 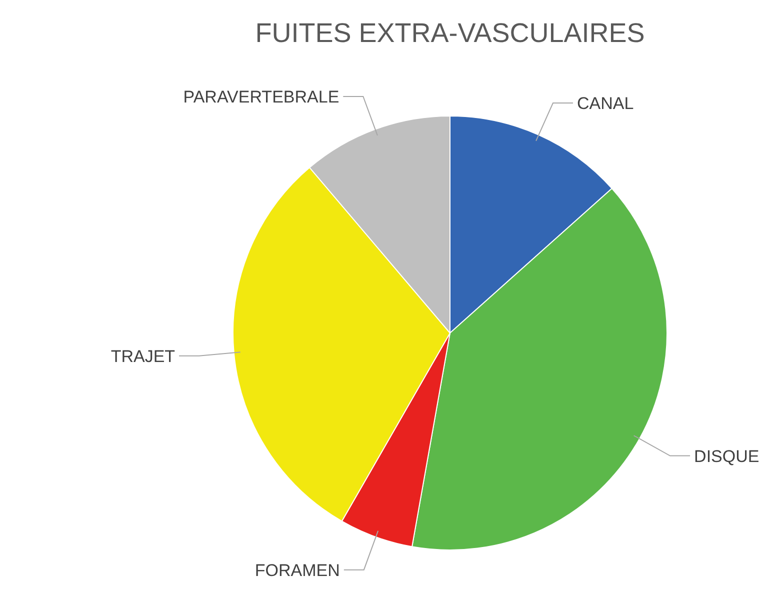 What do you see at coordinates (261, 96) in the screenshot?
I see `slice-label: PARAVERTEBRALE` at bounding box center [261, 96].